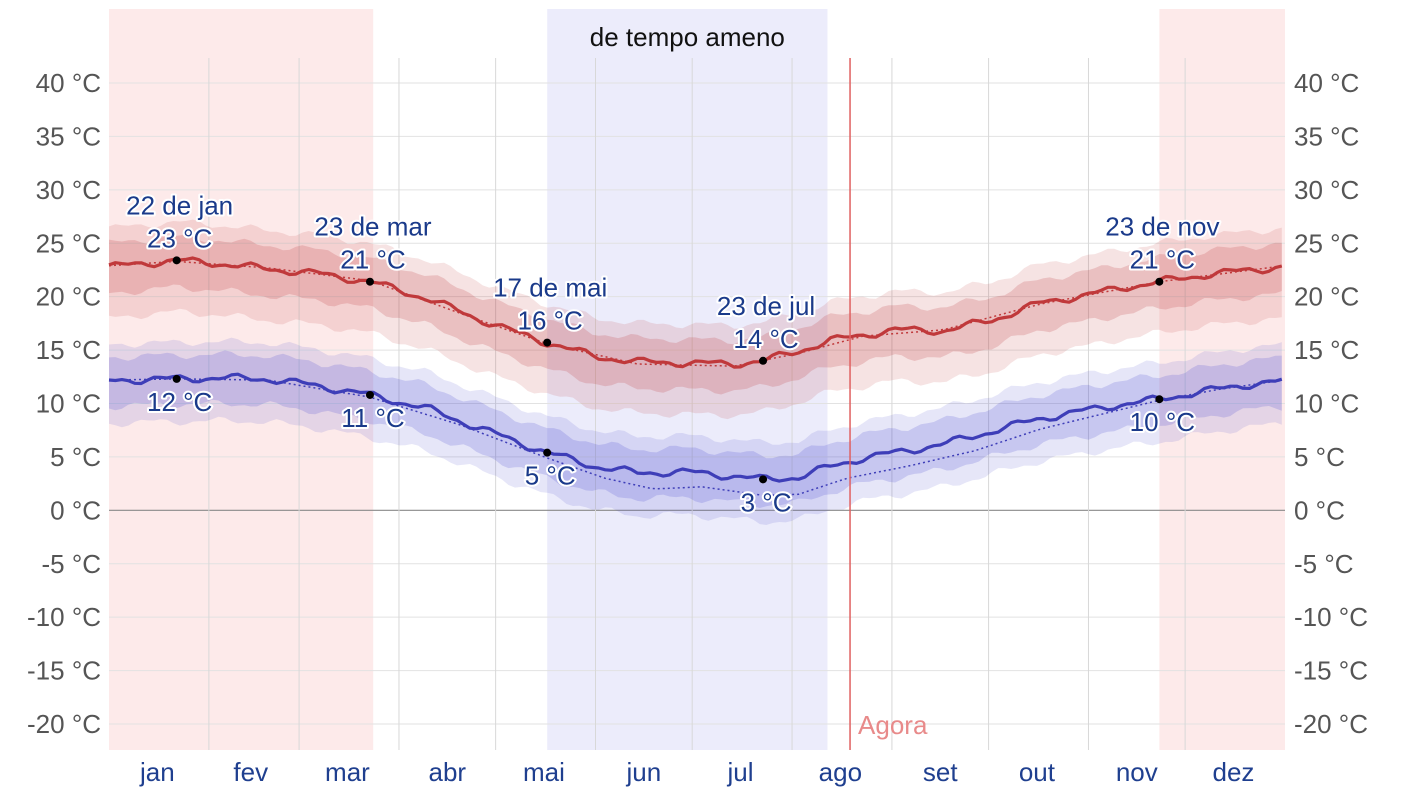  What do you see at coordinates (550, 288) in the screenshot?
I see `annotation-label: 17 de mai` at bounding box center [550, 288].